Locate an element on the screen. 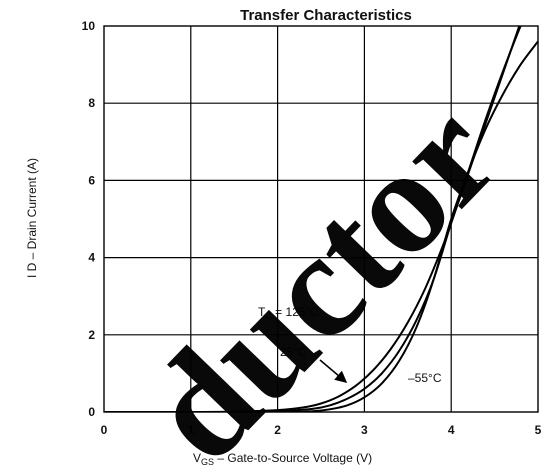  y-tick-label: 10 is located at coordinates (89, 26).